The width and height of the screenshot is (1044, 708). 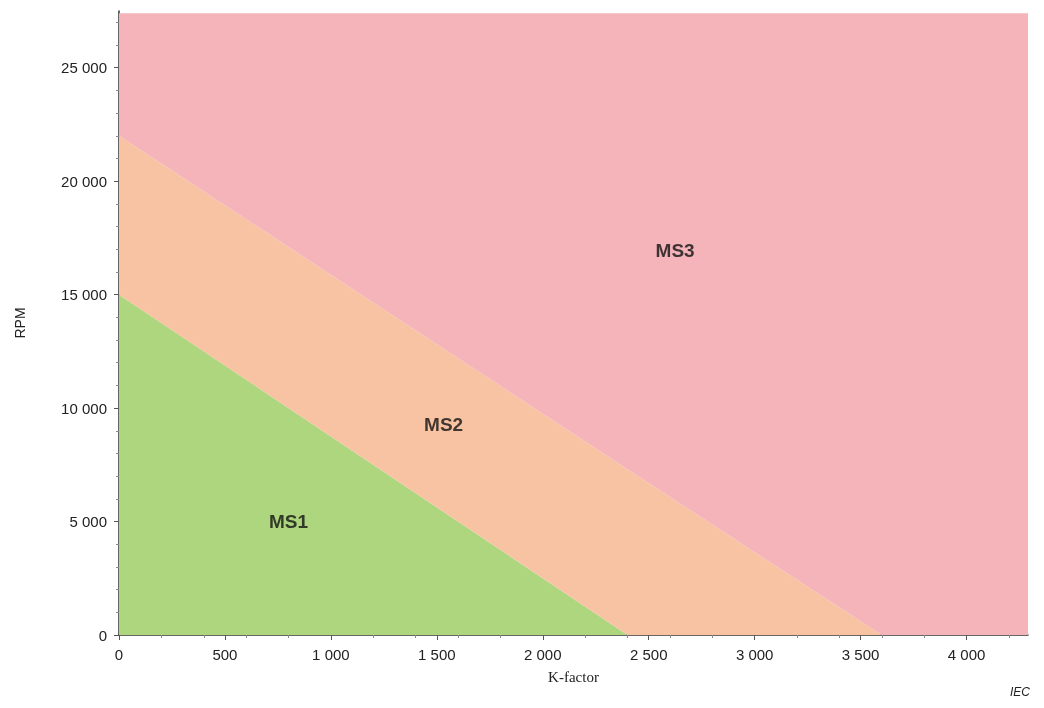 I want to click on y-tick-label: 20 000, so click(x=84, y=181).